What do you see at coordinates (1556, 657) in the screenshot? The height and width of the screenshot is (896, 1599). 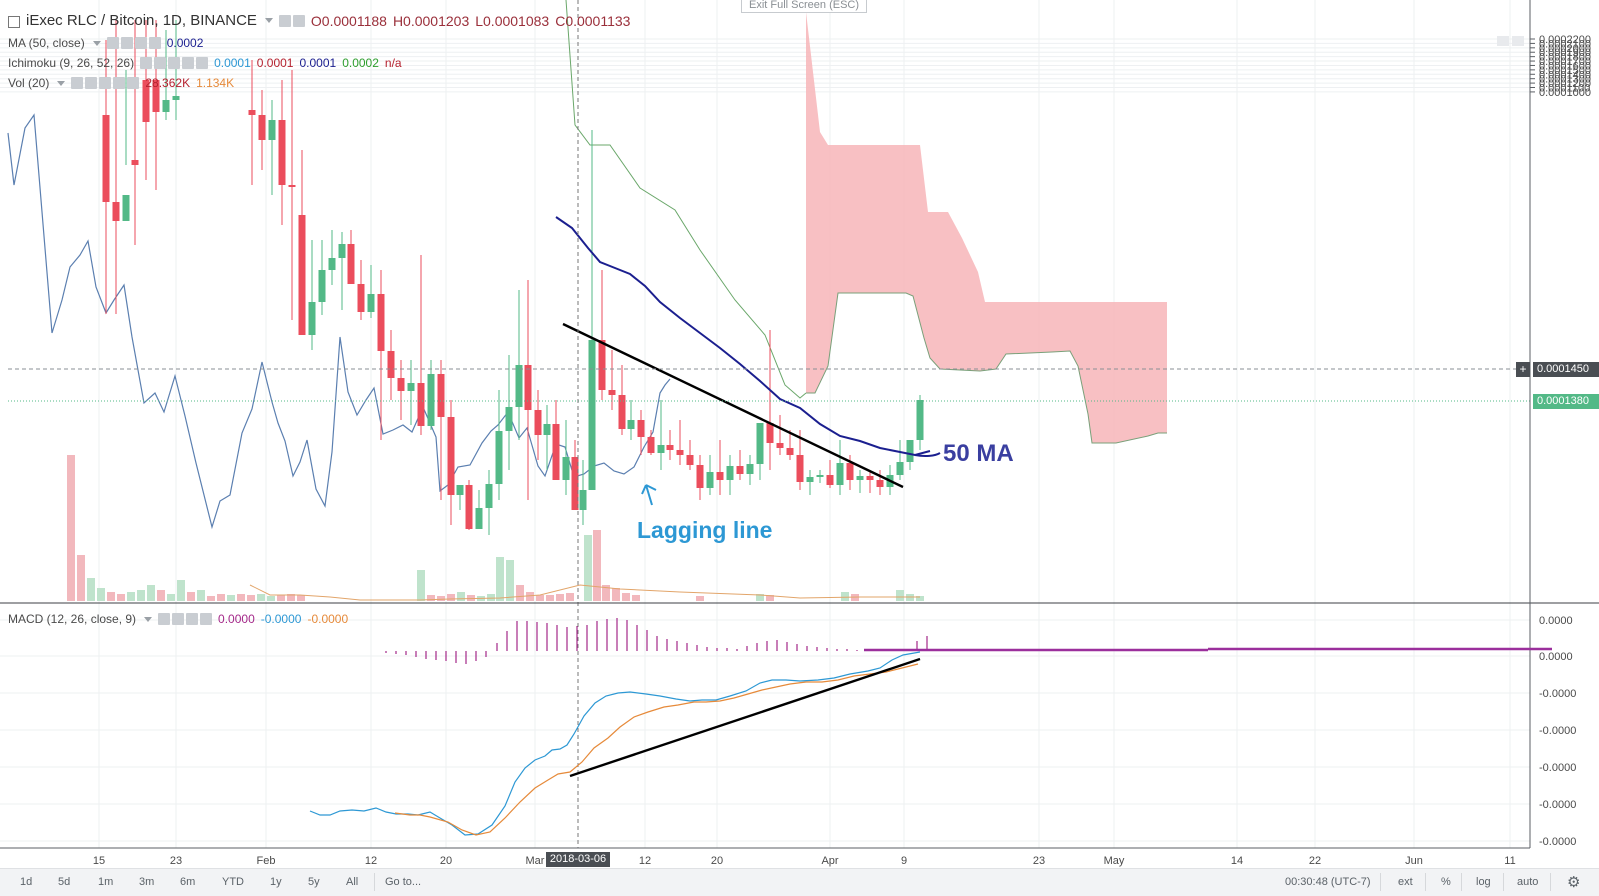 I see `macd-tick-label: 0.0000` at bounding box center [1556, 657].